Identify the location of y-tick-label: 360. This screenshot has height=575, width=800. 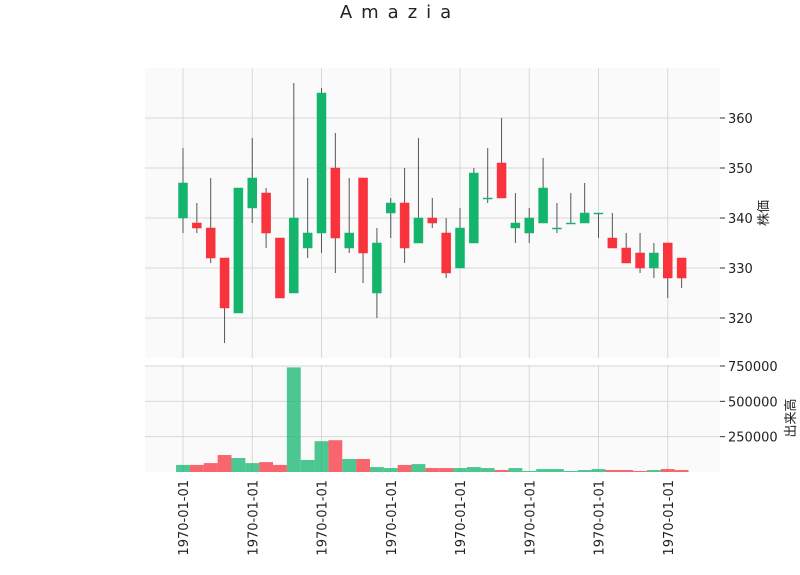
(740, 119).